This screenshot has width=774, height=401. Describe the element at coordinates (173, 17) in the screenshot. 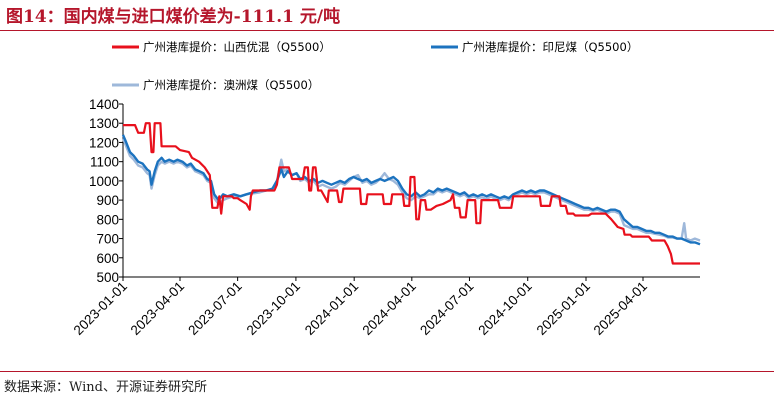

I see `figure-title: 图14：国内煤与进口煤价差为-111.1 元/吨` at that location.